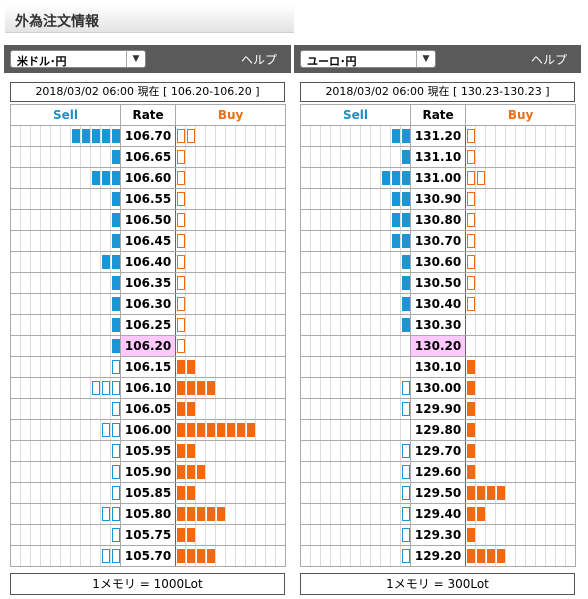 The width and height of the screenshot is (588, 599). Describe the element at coordinates (78, 59) in the screenshot. I see `currency-pair-select: 米ドル･円 ▼` at that location.